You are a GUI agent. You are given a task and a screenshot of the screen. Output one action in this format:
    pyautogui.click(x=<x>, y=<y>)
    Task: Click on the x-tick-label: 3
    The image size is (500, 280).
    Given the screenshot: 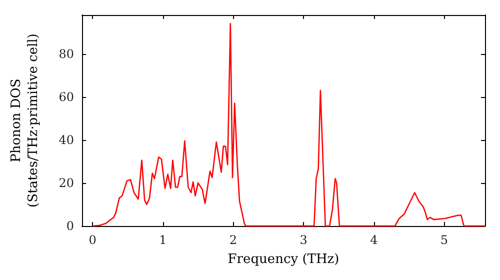 What is the action you would take?
    pyautogui.click(x=304, y=240)
    